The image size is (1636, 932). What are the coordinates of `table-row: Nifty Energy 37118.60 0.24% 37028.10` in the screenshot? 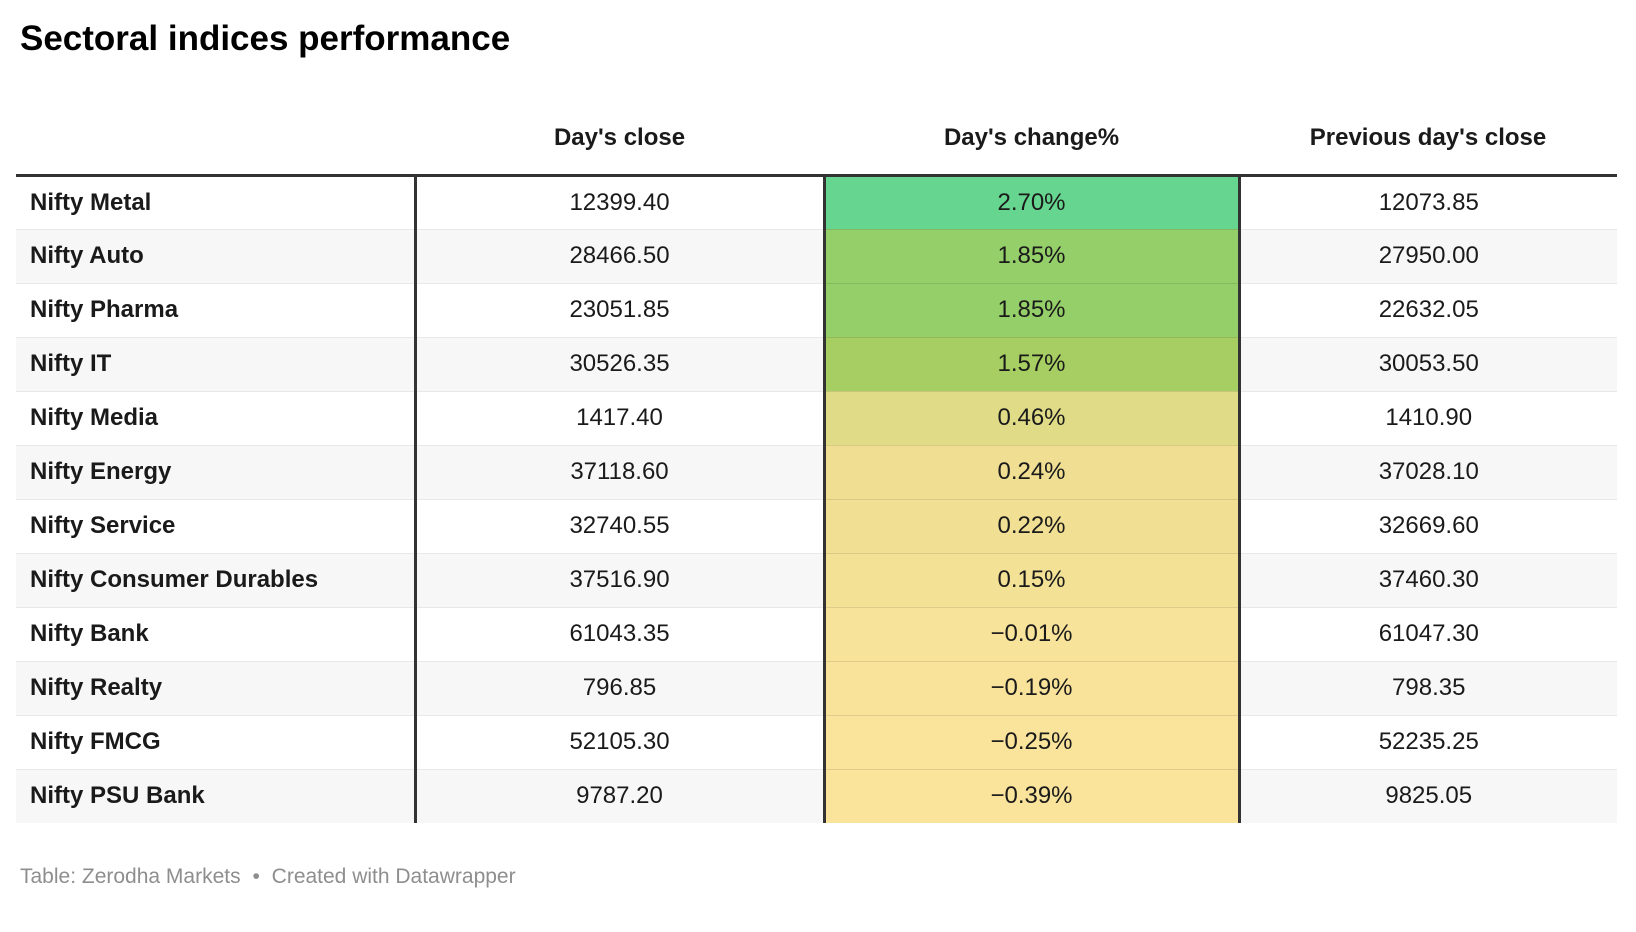 It's located at (816, 471).